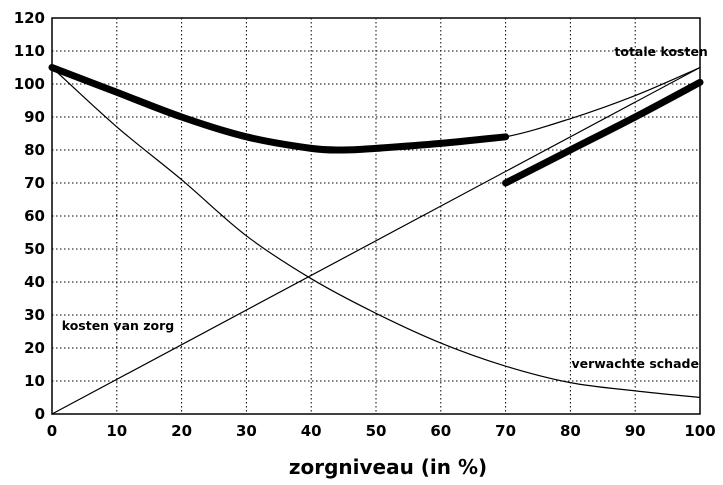 This screenshot has width=723, height=485. I want to click on x-tick-label: 0, so click(52, 431).